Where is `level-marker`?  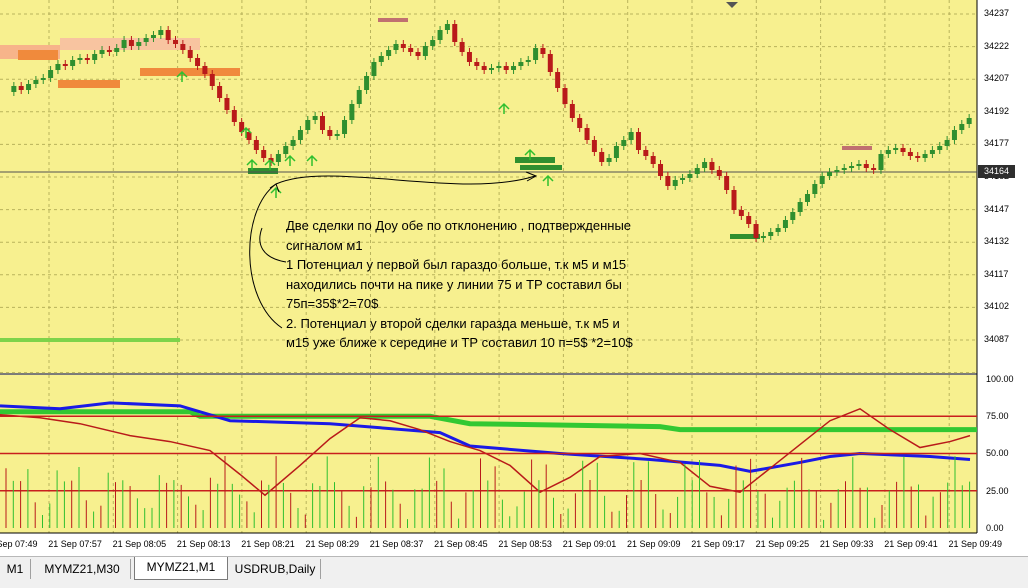 level-marker is located at coordinates (263, 171).